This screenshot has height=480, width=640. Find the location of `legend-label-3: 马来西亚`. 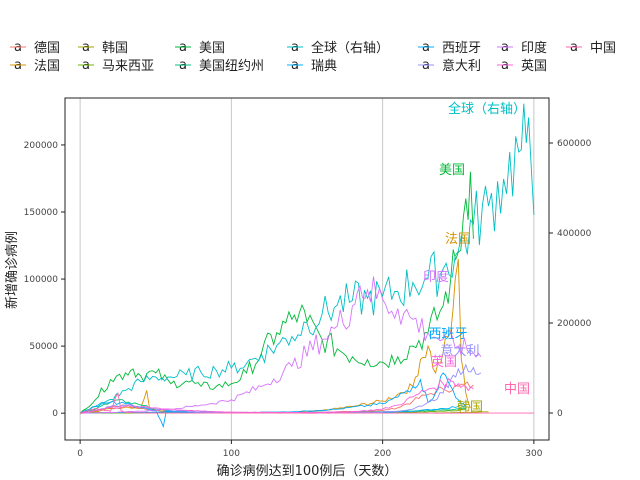

legend-label-3: 马来西亚 is located at coordinates (128, 66).